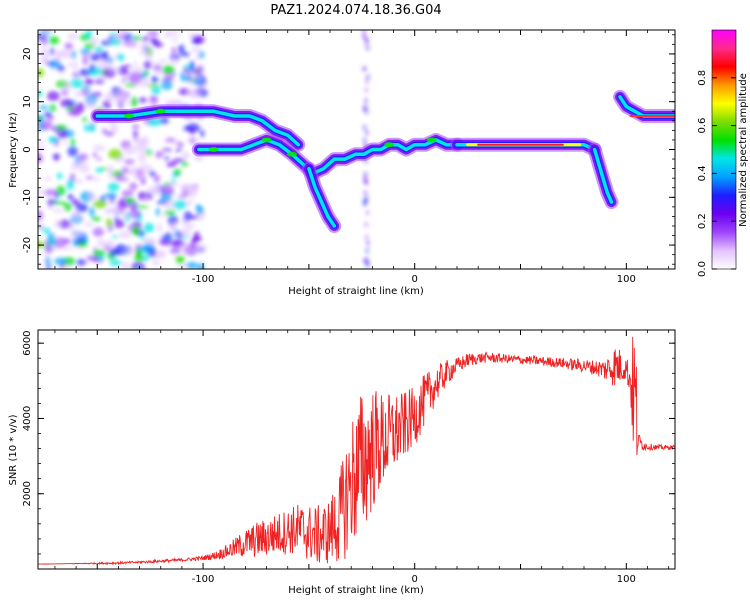 This screenshot has height=600, width=750. I want to click on snr-y-axis-label: SNR (10 * v/v), so click(13, 449).